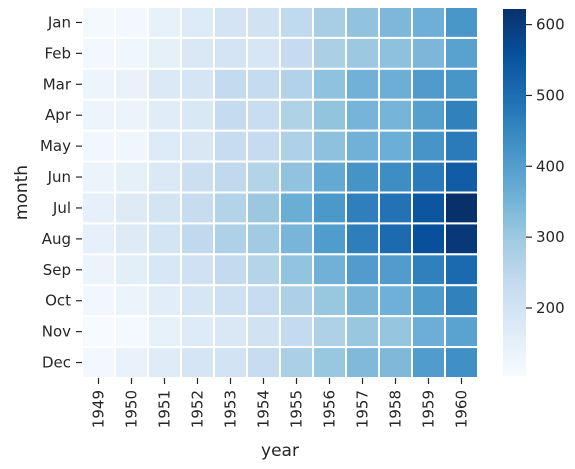 The image size is (575, 469). I want to click on x-tick-label: 1951, so click(165, 409).